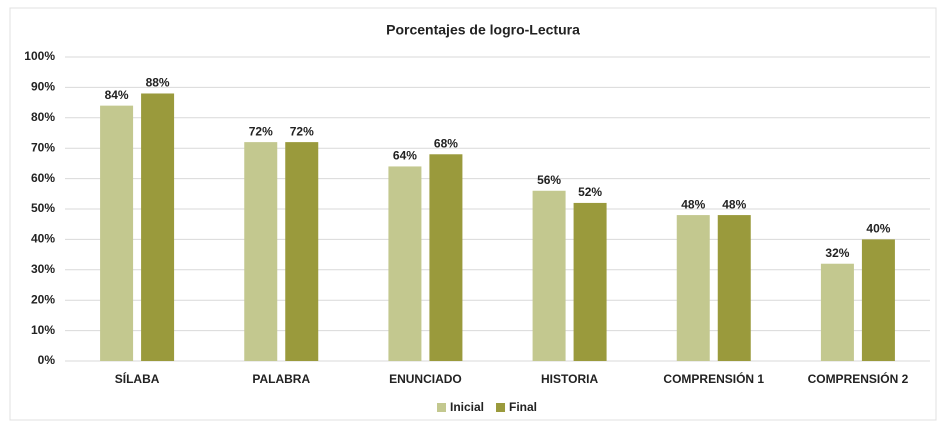 The width and height of the screenshot is (940, 423). I want to click on x-tick-label: HISTORIA, so click(569, 379).